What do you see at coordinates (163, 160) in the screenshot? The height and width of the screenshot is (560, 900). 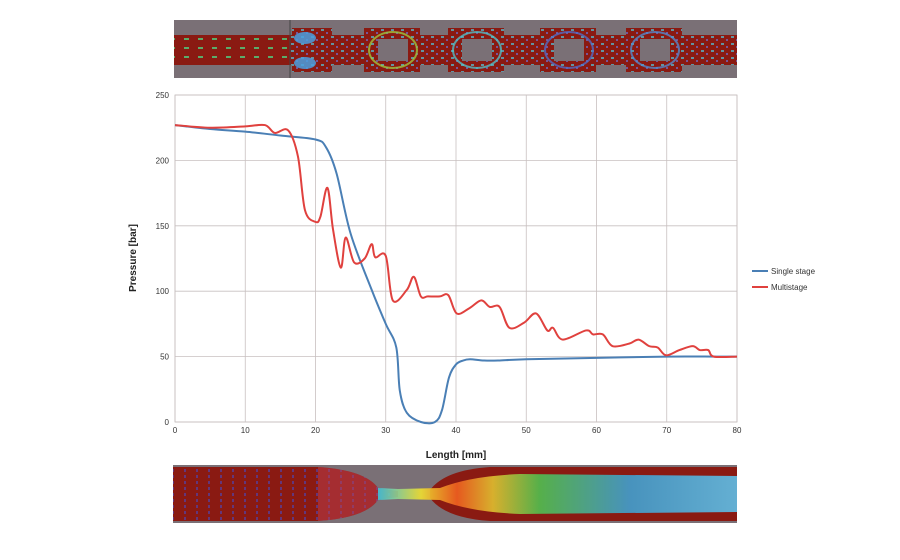 I see `y-tick-label: 200` at bounding box center [163, 160].